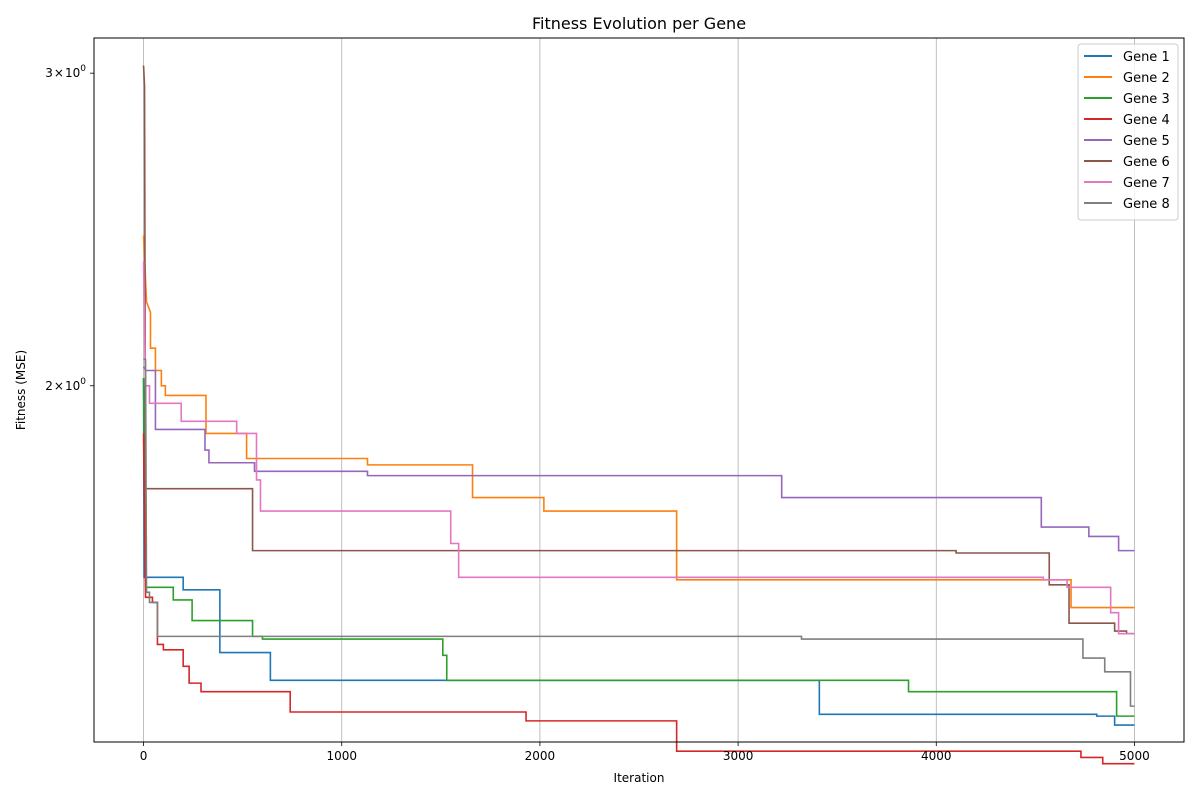  I want to click on legend-label: Gene 8, so click(1146, 204).